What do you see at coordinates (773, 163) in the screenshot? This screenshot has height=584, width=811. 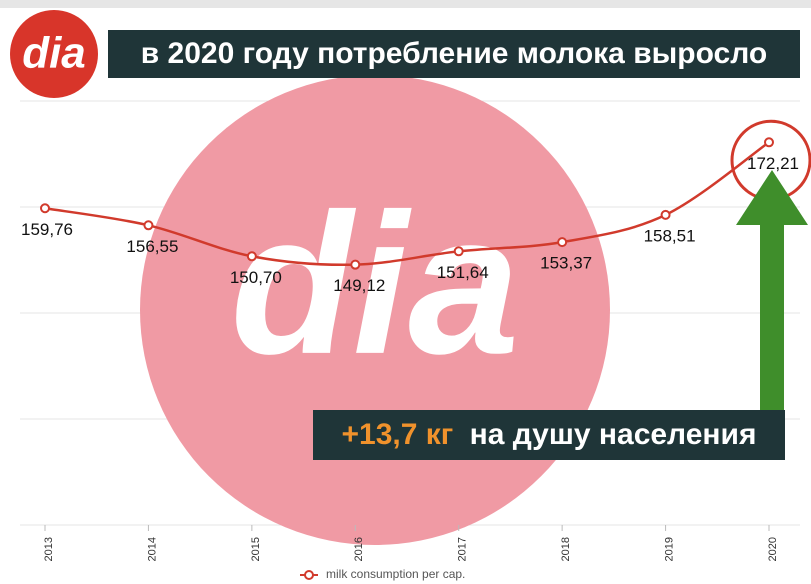 I see `value-label: 172,21` at bounding box center [773, 163].